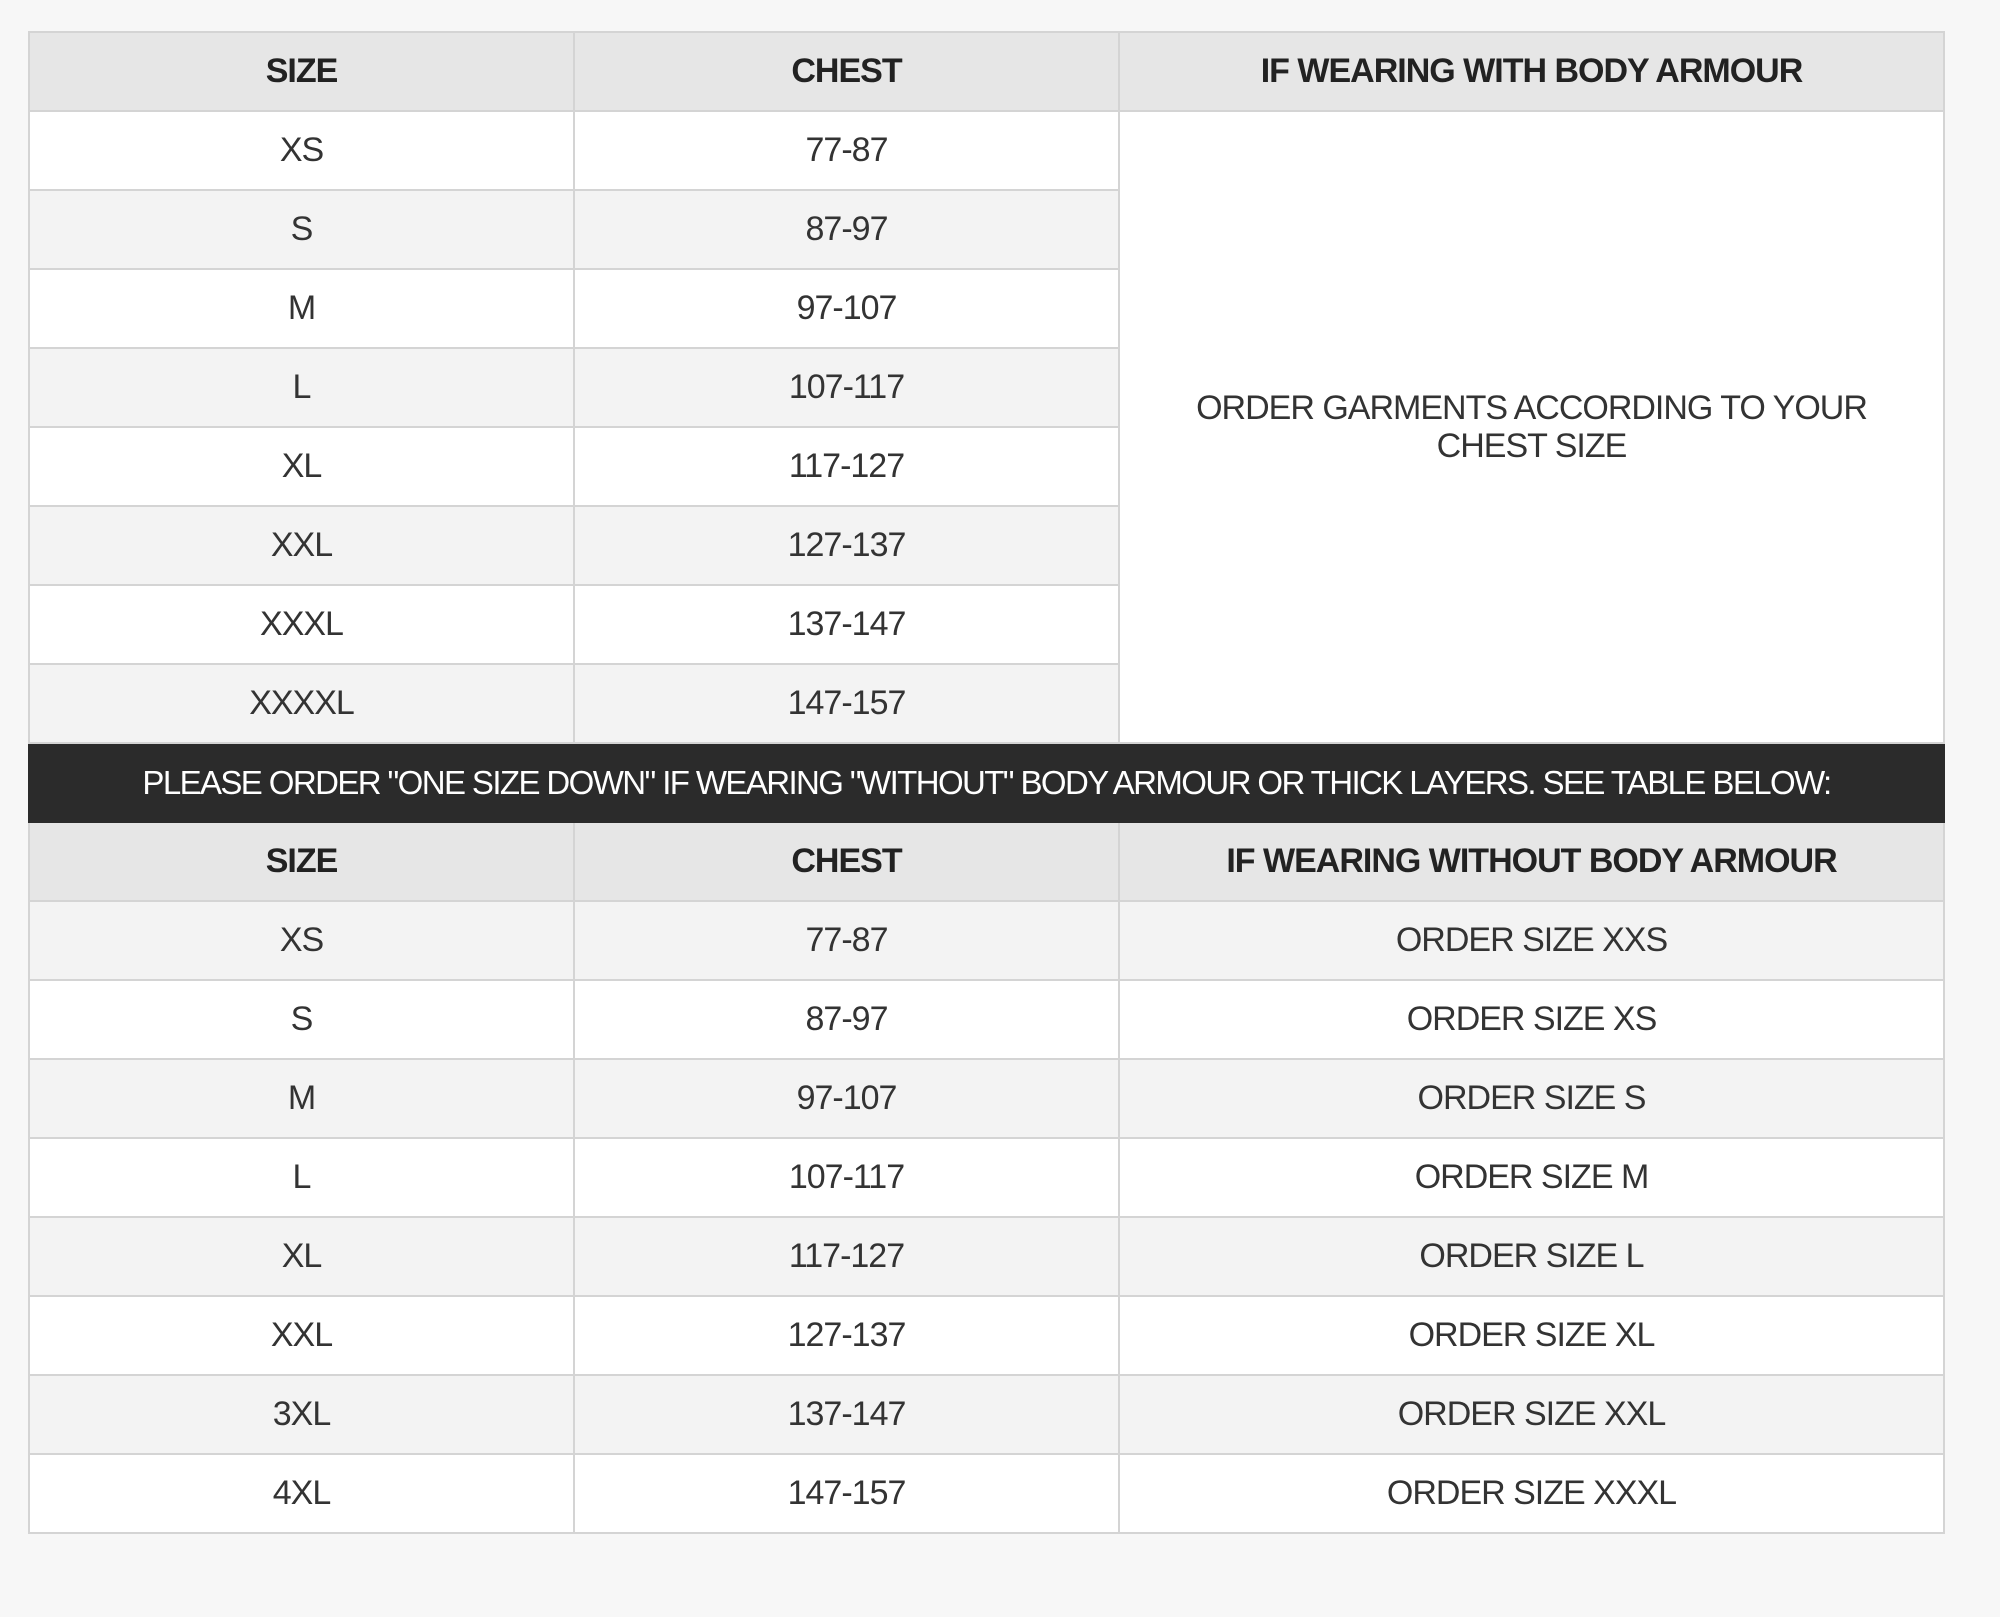  I want to click on header-fit: IF WEARING WITH BODY ARMOUR, so click(1531, 71).